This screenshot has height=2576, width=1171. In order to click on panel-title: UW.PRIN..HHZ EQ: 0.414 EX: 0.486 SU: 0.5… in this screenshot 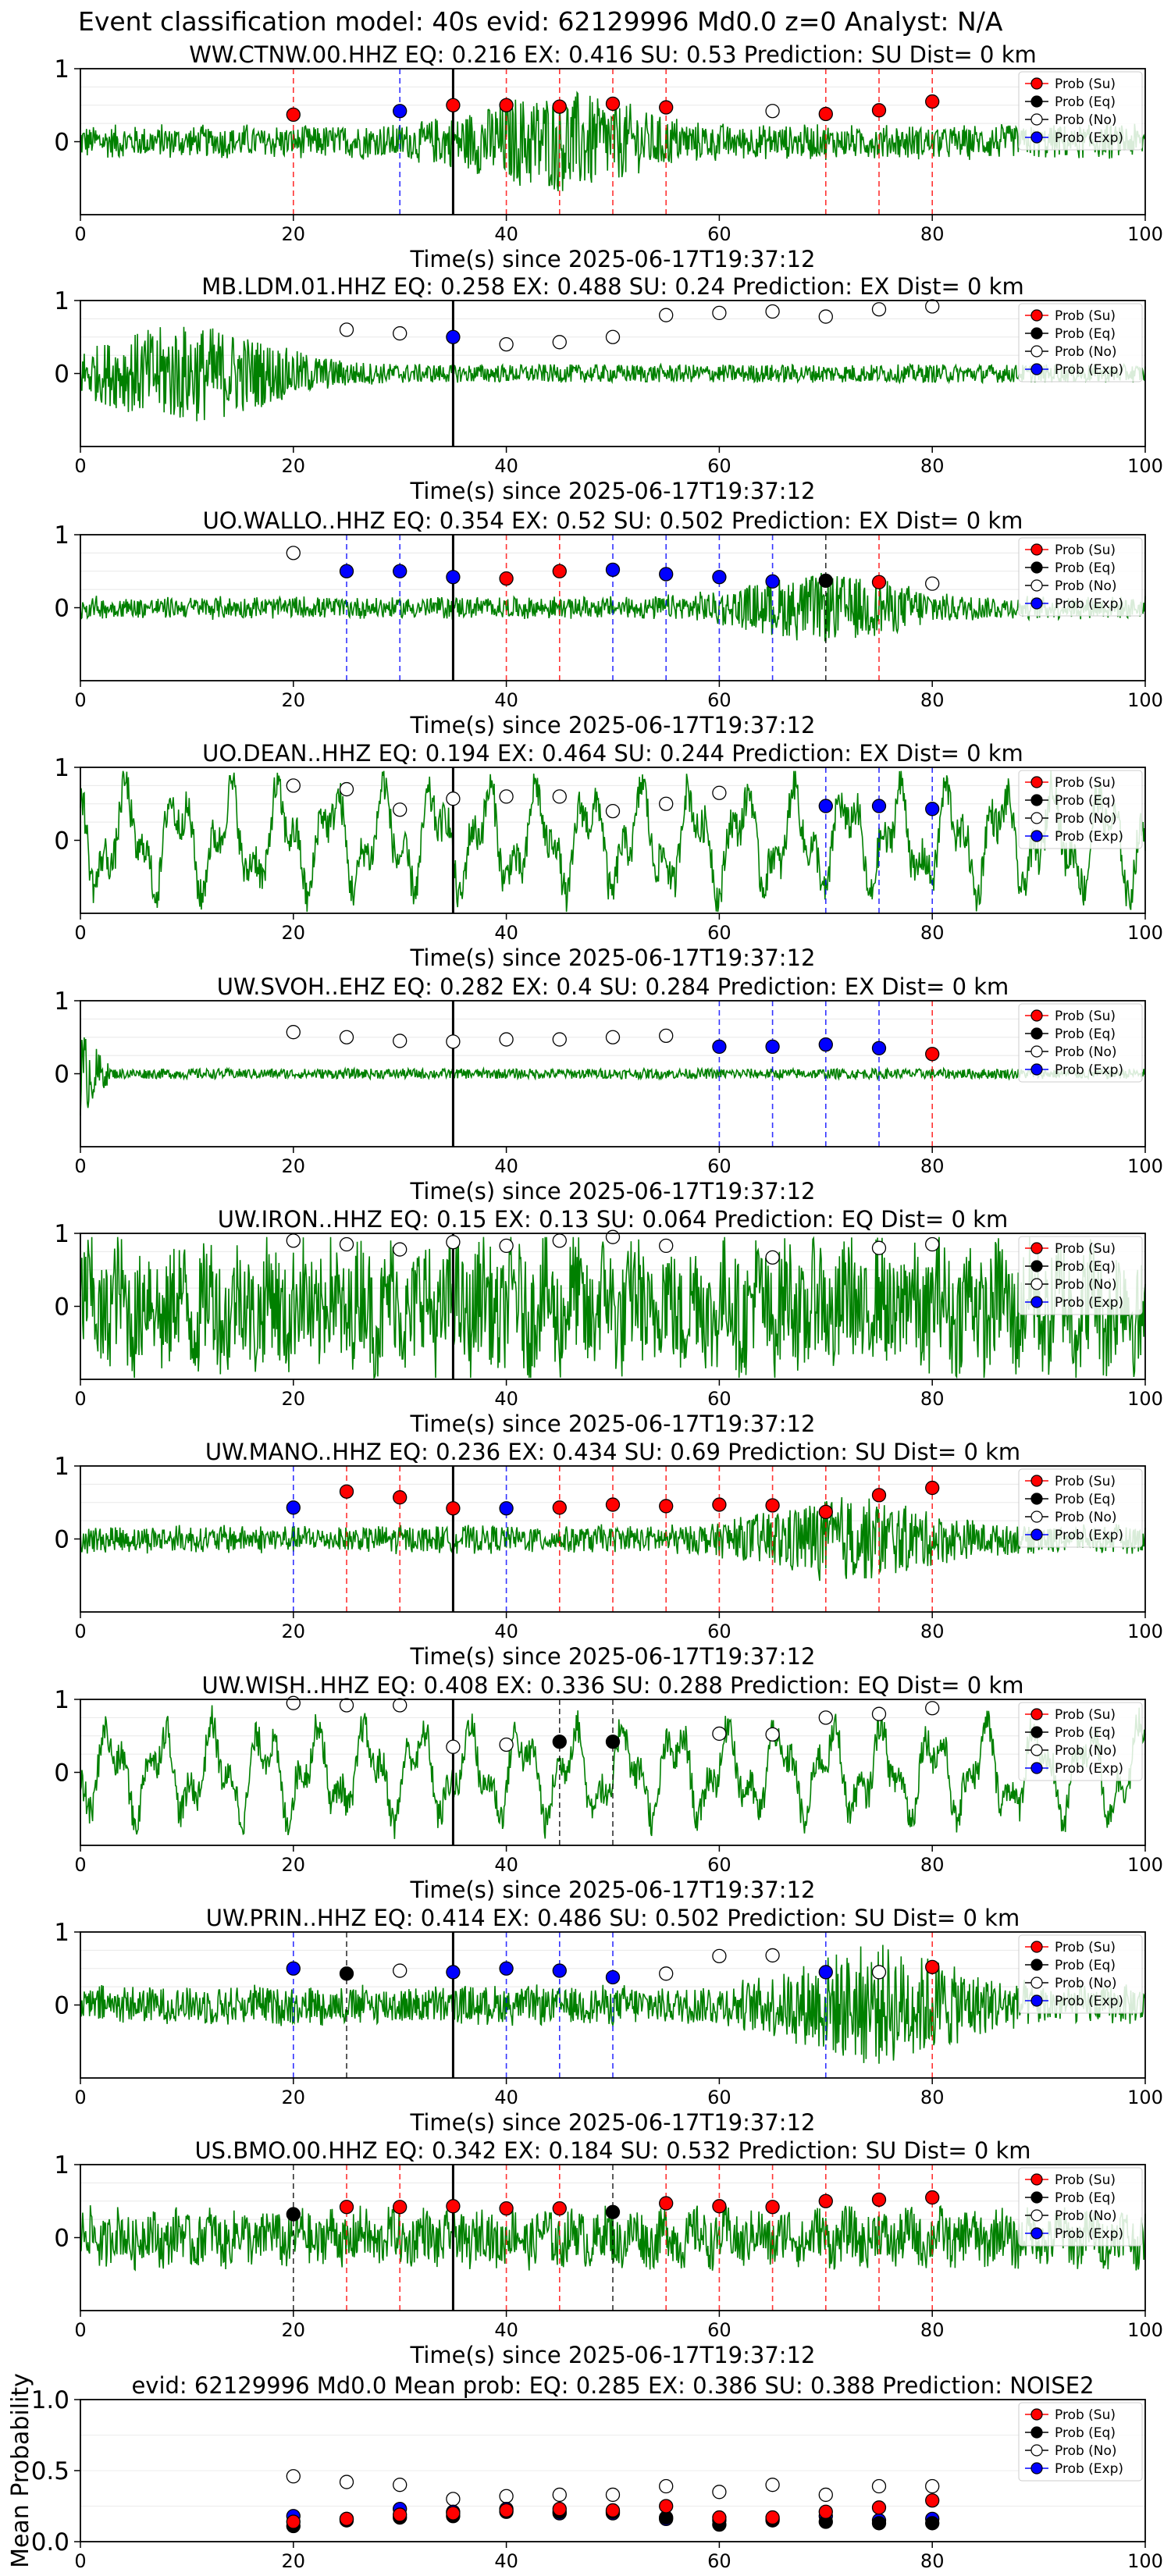, I will do `click(613, 1918)`.